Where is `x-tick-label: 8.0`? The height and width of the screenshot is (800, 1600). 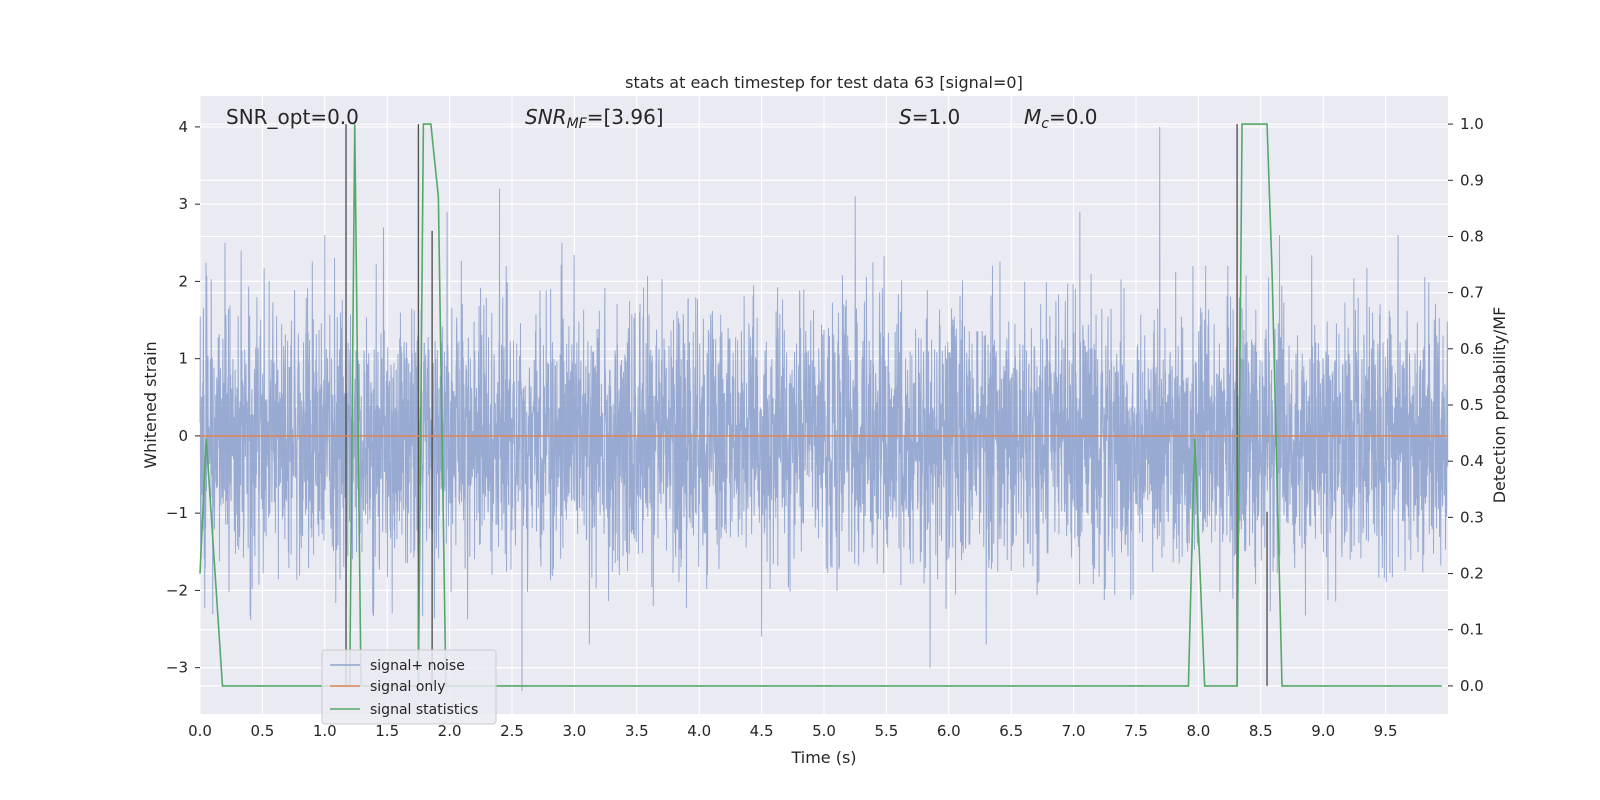 x-tick-label: 8.0 is located at coordinates (1198, 731).